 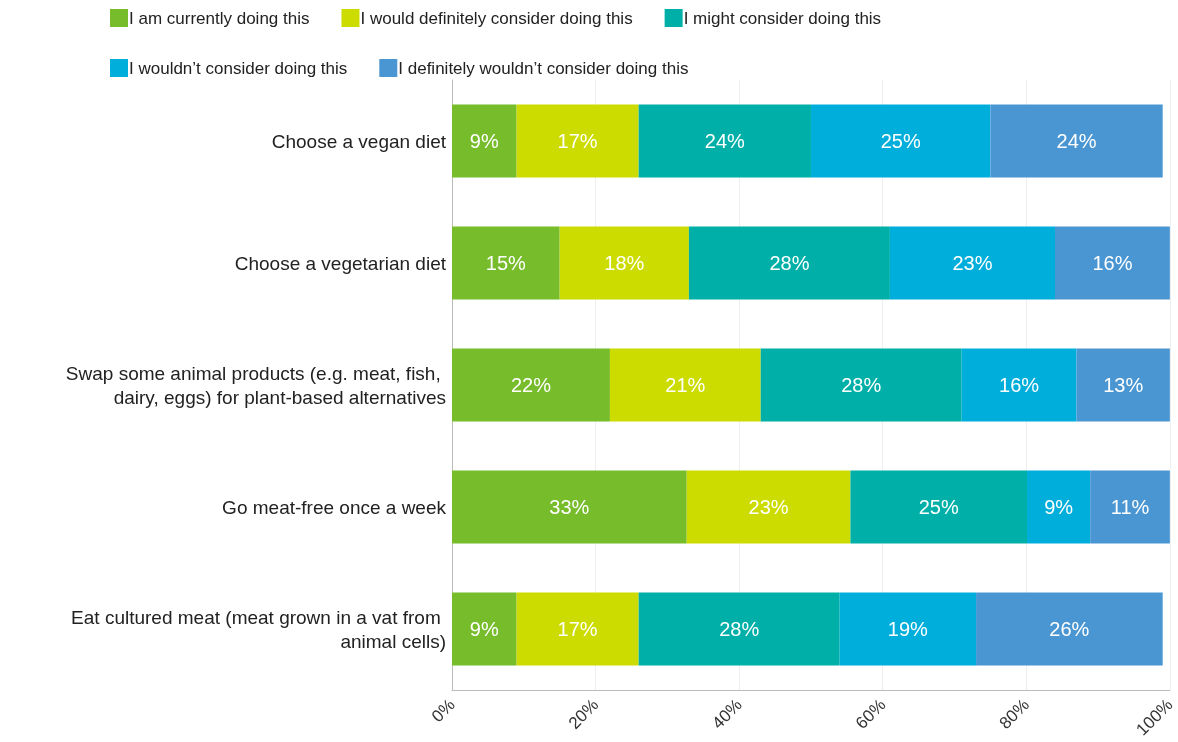 I want to click on legend-label: I definitely wouldn’t consider doing this, so click(x=543, y=68).